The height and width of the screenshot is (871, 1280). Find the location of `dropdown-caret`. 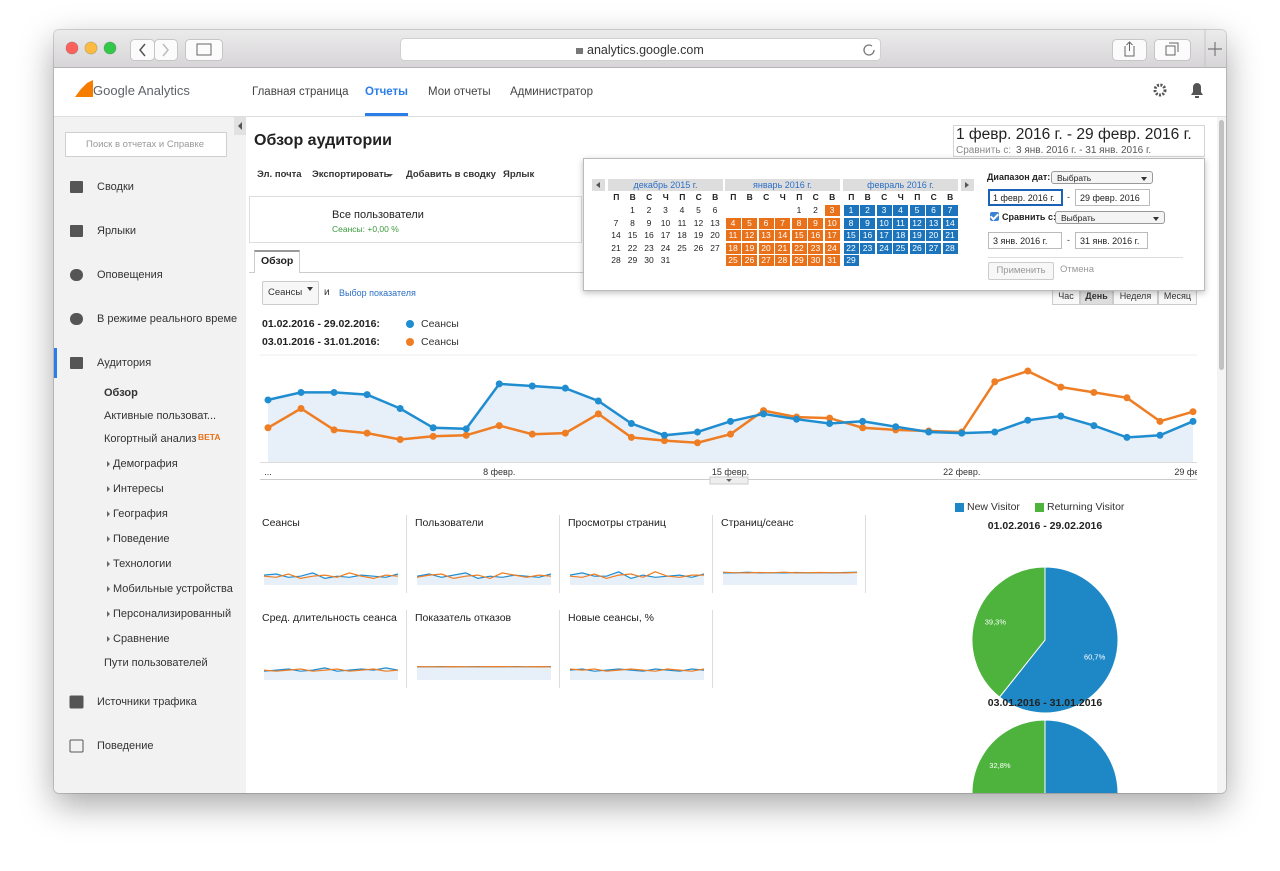

dropdown-caret is located at coordinates (390, 175).